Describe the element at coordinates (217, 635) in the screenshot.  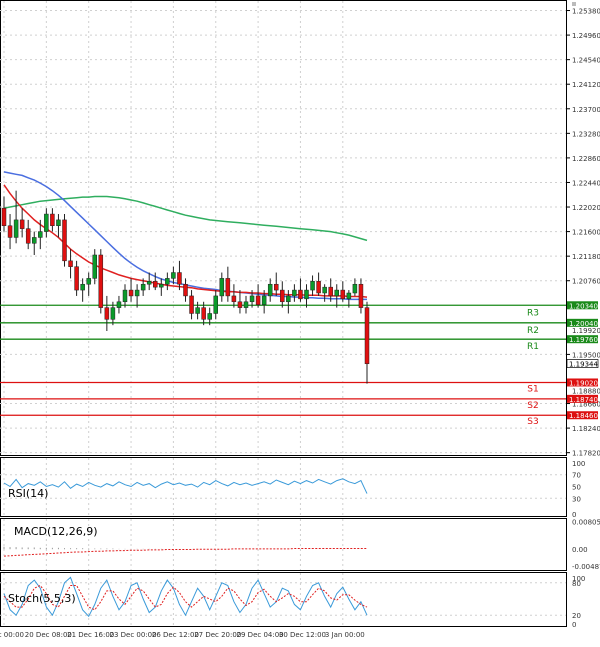
I see `x-tick-label: 27 Dec 20:00` at that location.